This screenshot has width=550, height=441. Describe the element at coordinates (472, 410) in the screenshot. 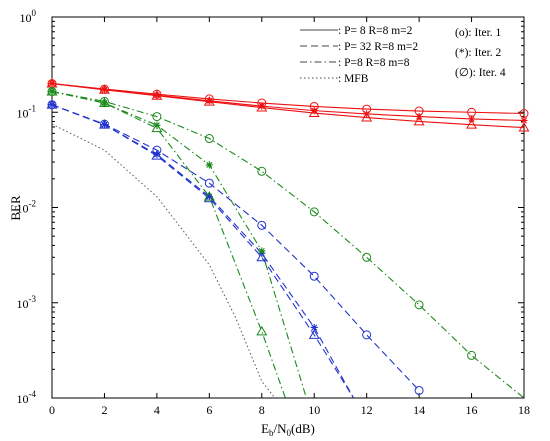

I see `x-tick-label: 16` at that location.